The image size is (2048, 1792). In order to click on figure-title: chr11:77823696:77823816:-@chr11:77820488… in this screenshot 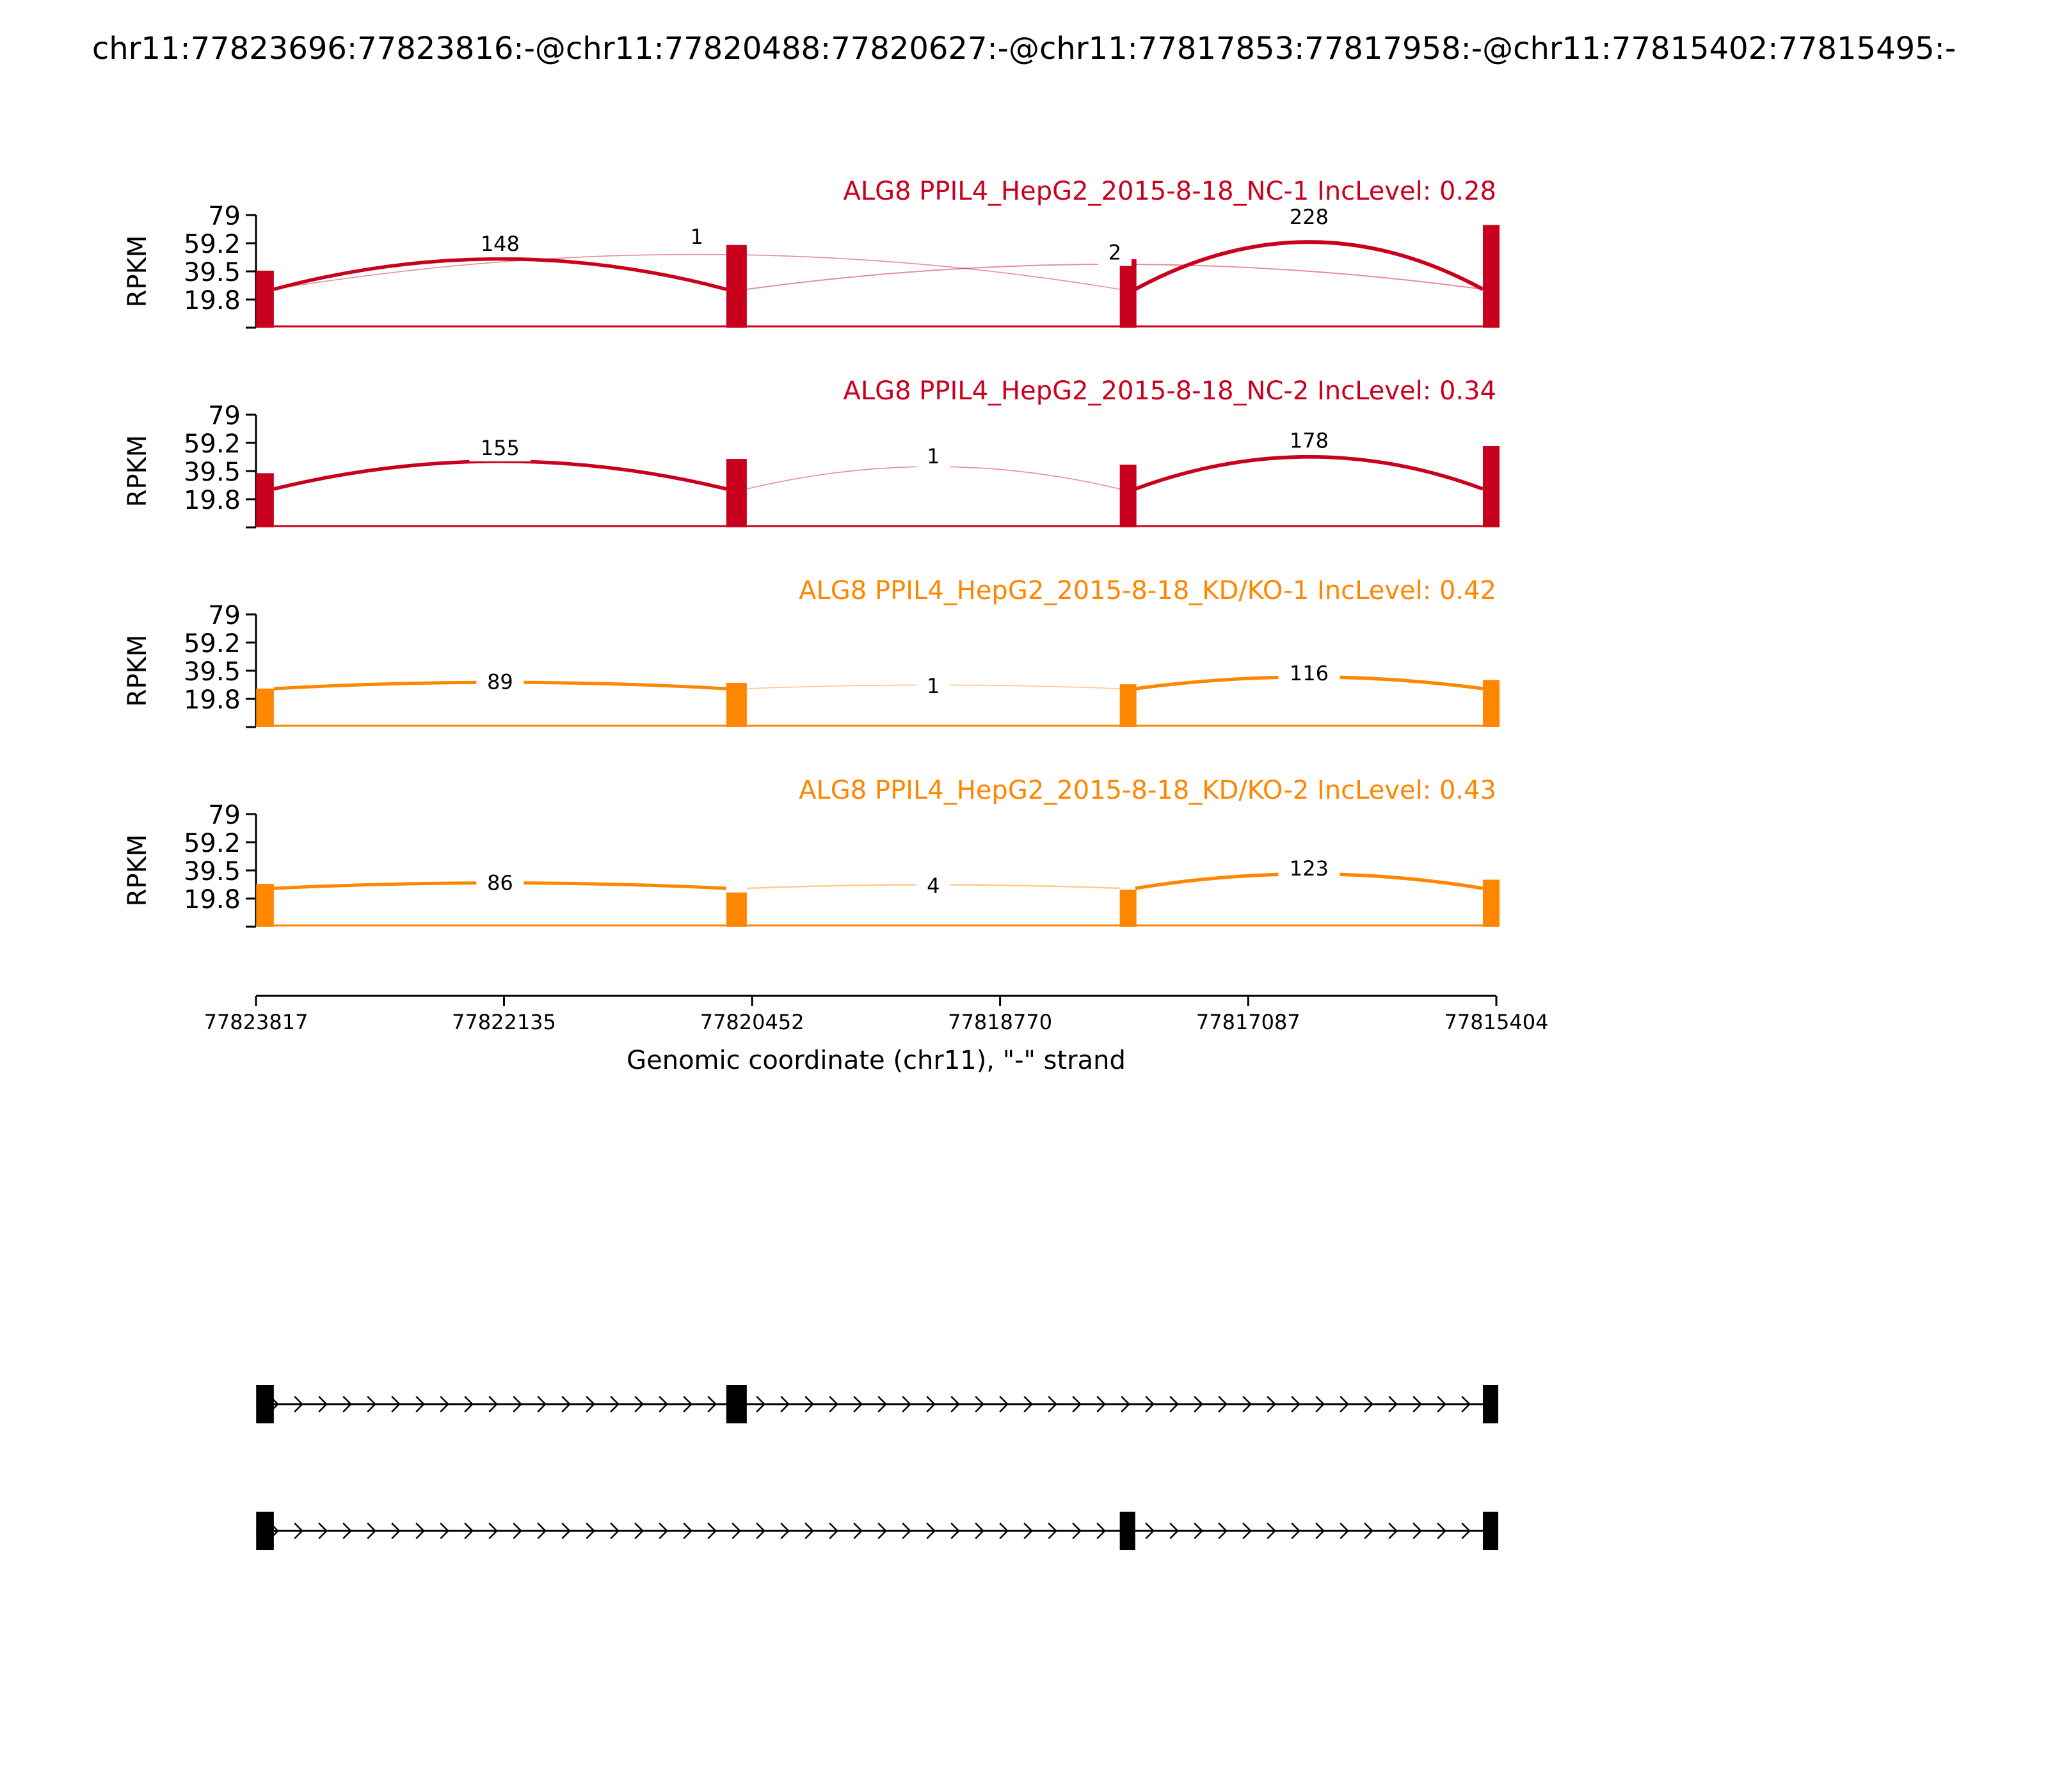, I will do `click(1024, 49)`.